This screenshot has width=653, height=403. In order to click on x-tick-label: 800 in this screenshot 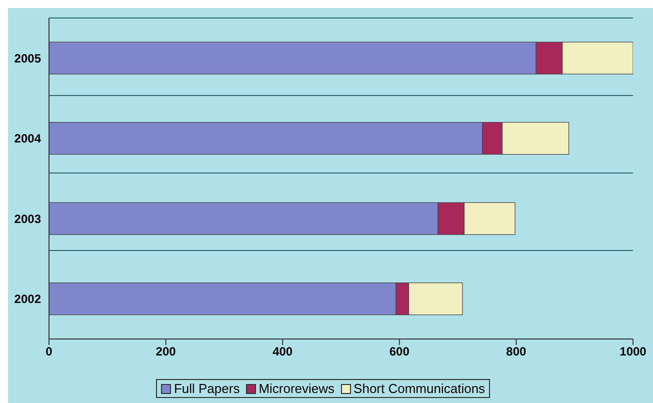, I will do `click(516, 351)`.